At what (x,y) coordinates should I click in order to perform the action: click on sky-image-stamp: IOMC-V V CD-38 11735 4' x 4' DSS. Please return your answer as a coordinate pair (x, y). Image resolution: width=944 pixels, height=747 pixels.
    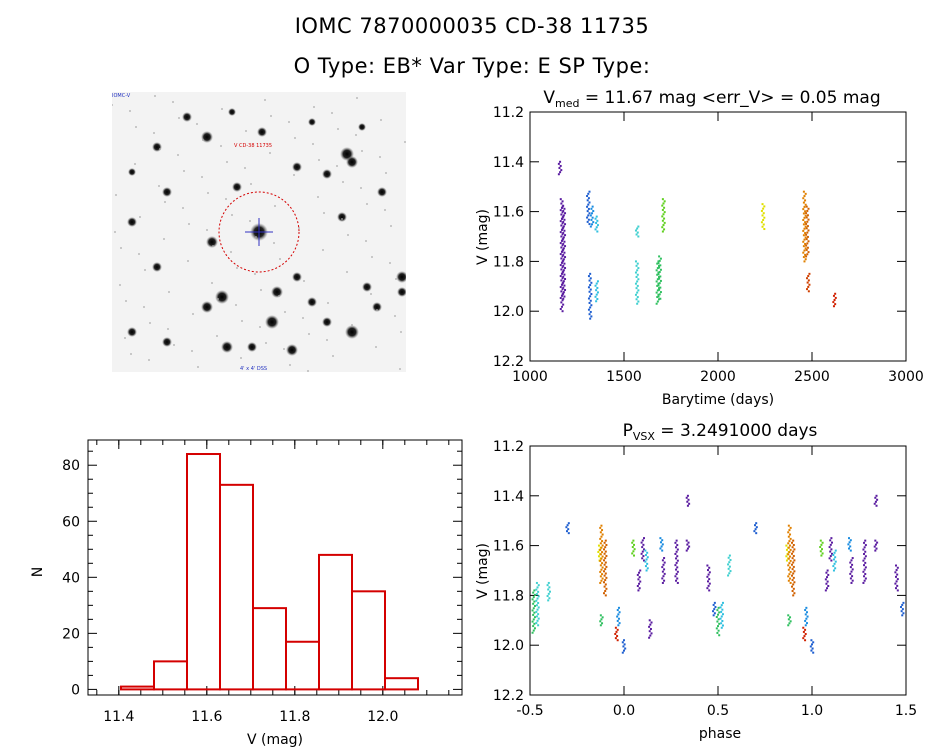
    Looking at the image, I should click on (259, 232).